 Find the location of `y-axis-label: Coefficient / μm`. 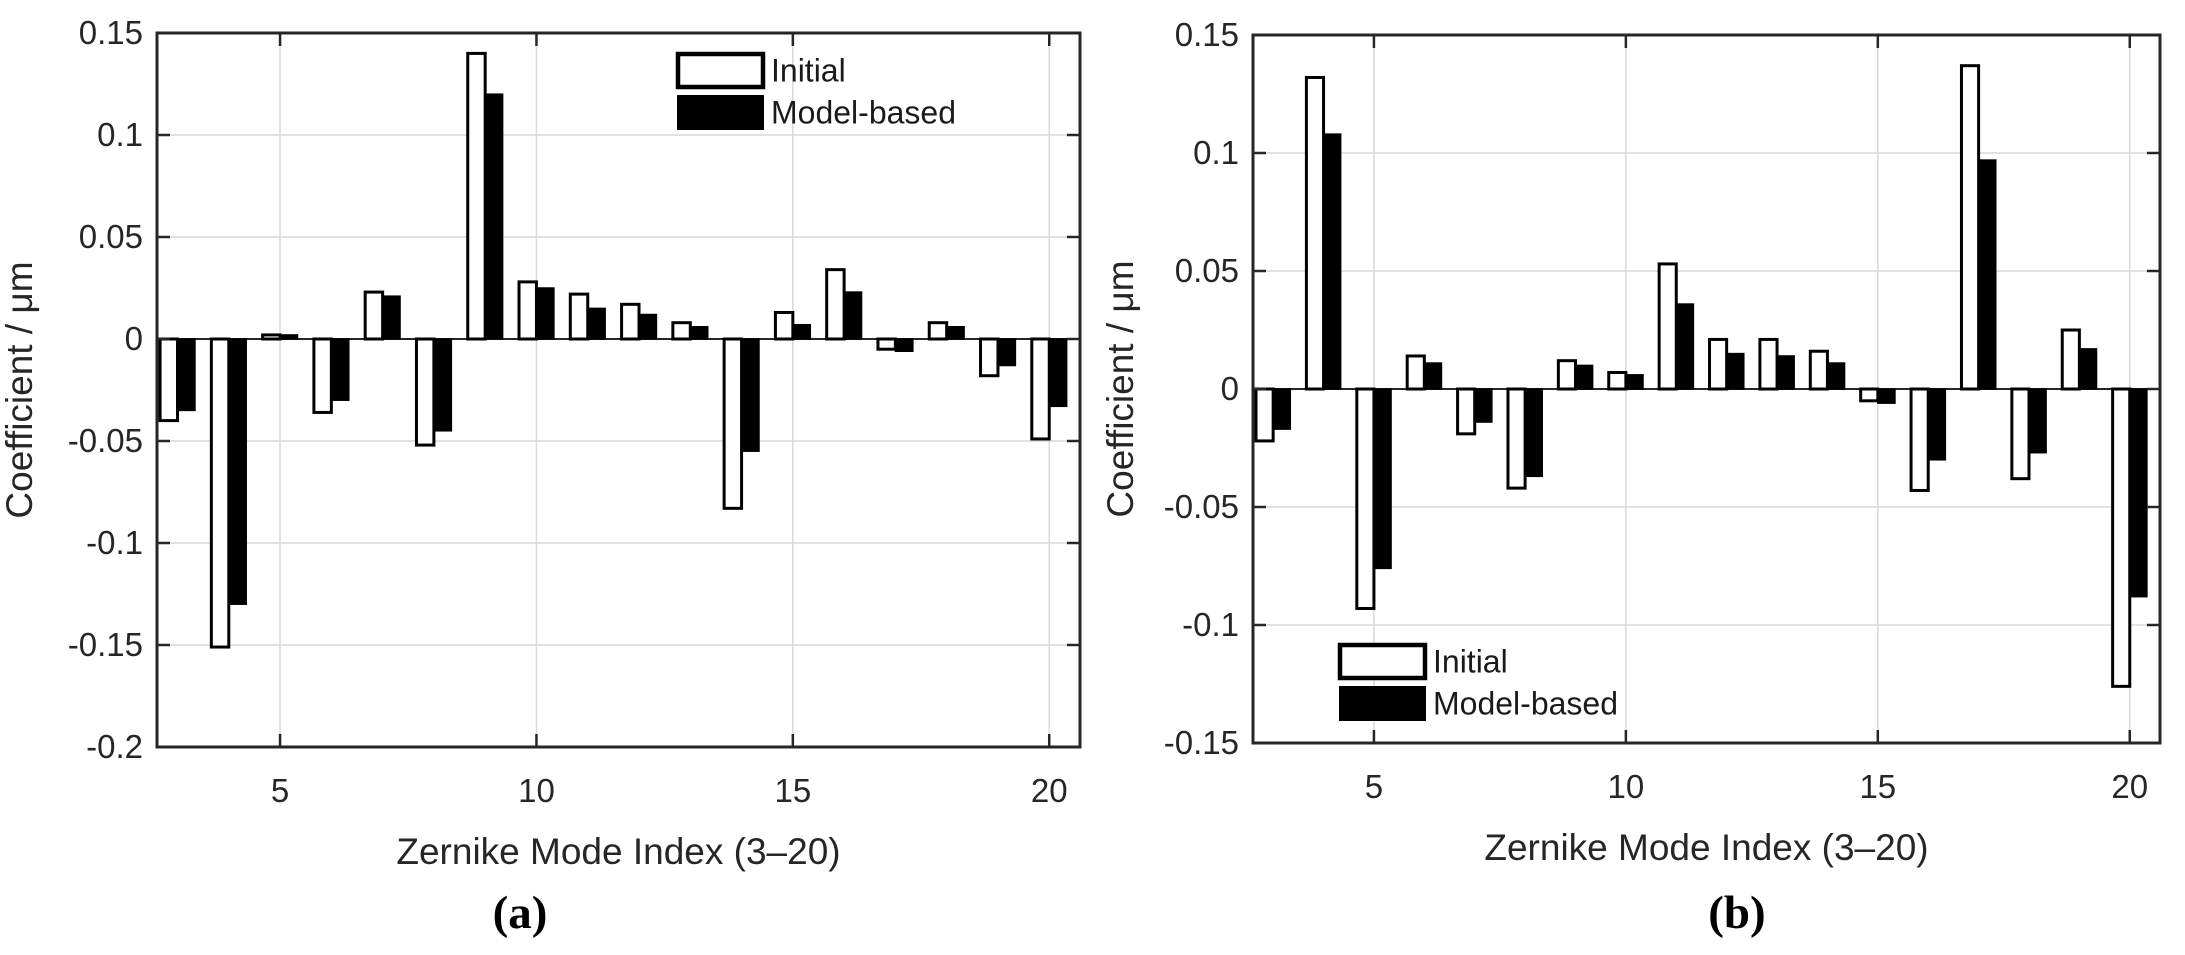

y-axis-label: Coefficient / μm is located at coordinates (20, 389).